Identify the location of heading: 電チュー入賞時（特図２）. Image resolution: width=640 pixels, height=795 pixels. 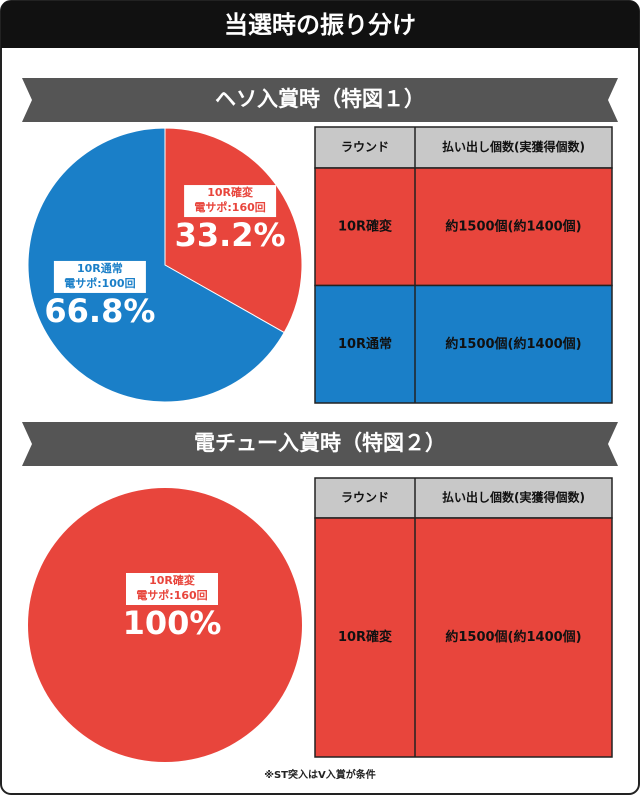
(320, 443).